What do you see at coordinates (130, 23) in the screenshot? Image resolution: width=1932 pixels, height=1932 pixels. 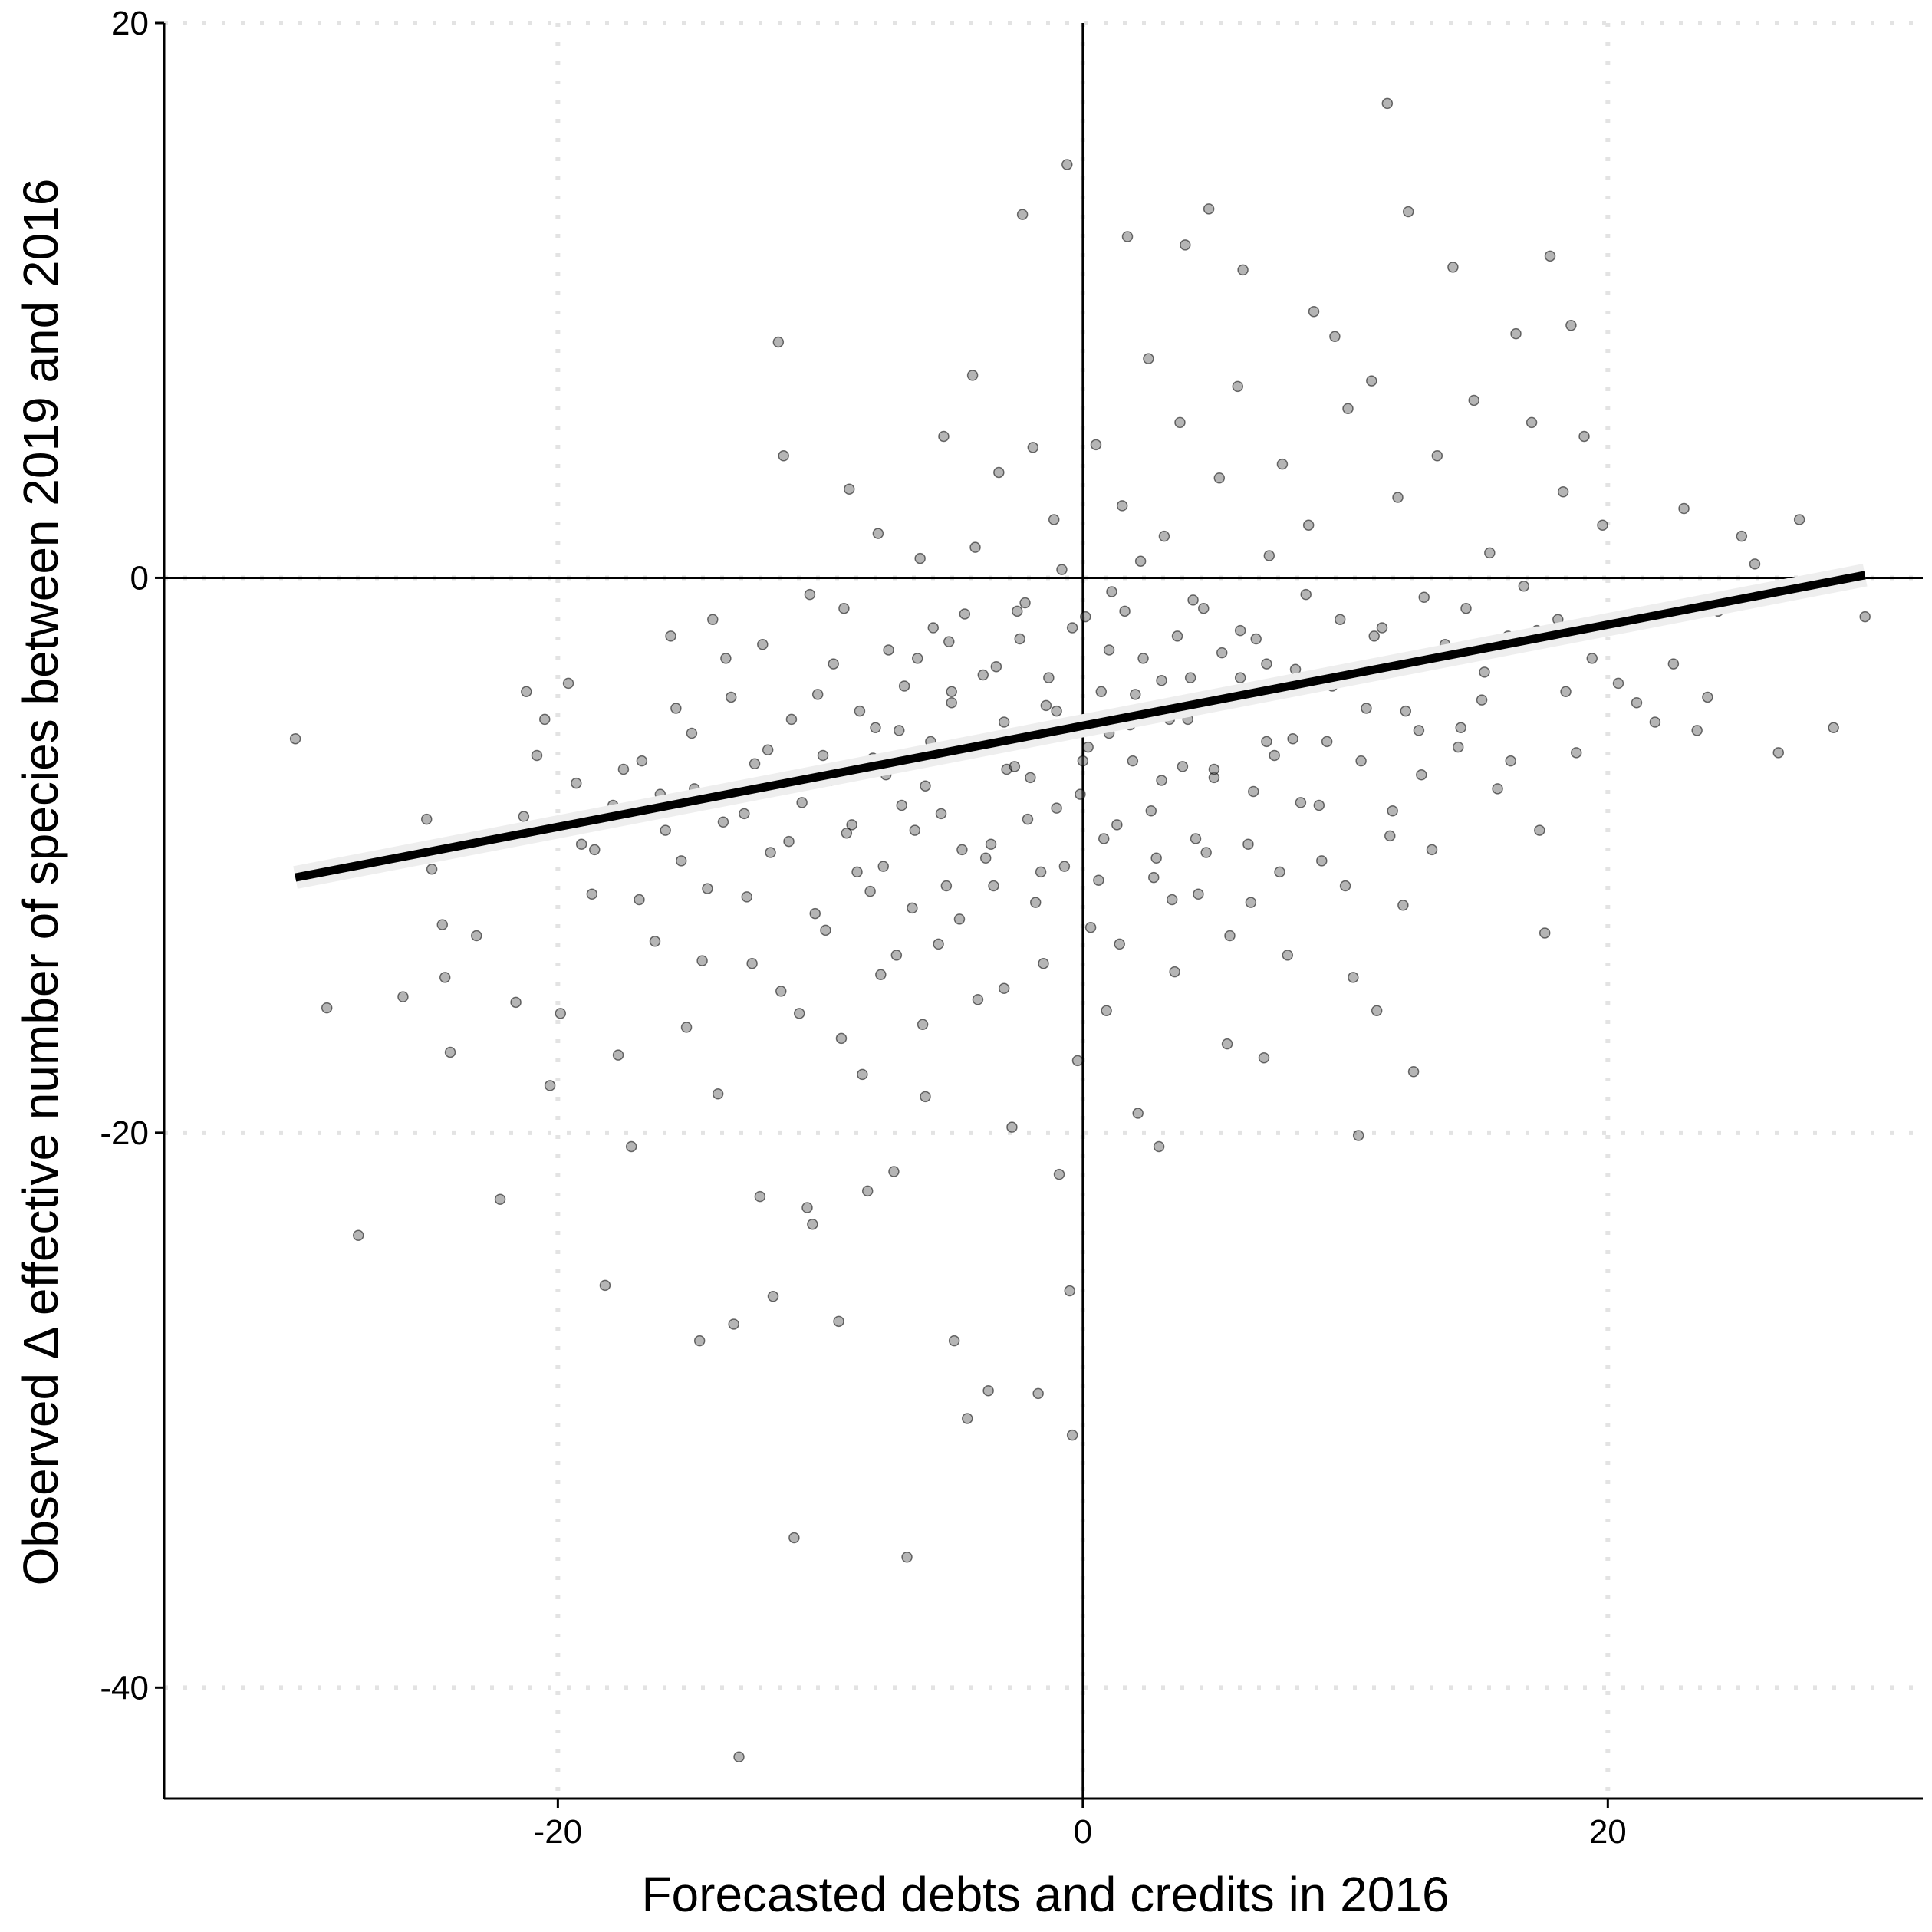 I see `y-tick-label: 20` at bounding box center [130, 23].